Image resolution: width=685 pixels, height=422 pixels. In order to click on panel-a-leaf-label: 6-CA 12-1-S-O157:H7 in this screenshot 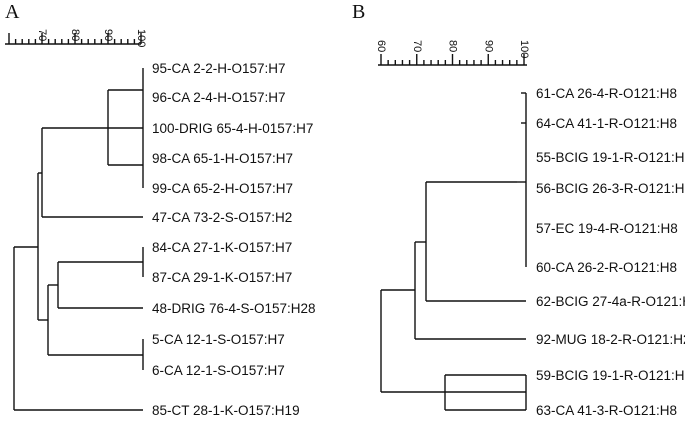, I will do `click(218, 370)`.